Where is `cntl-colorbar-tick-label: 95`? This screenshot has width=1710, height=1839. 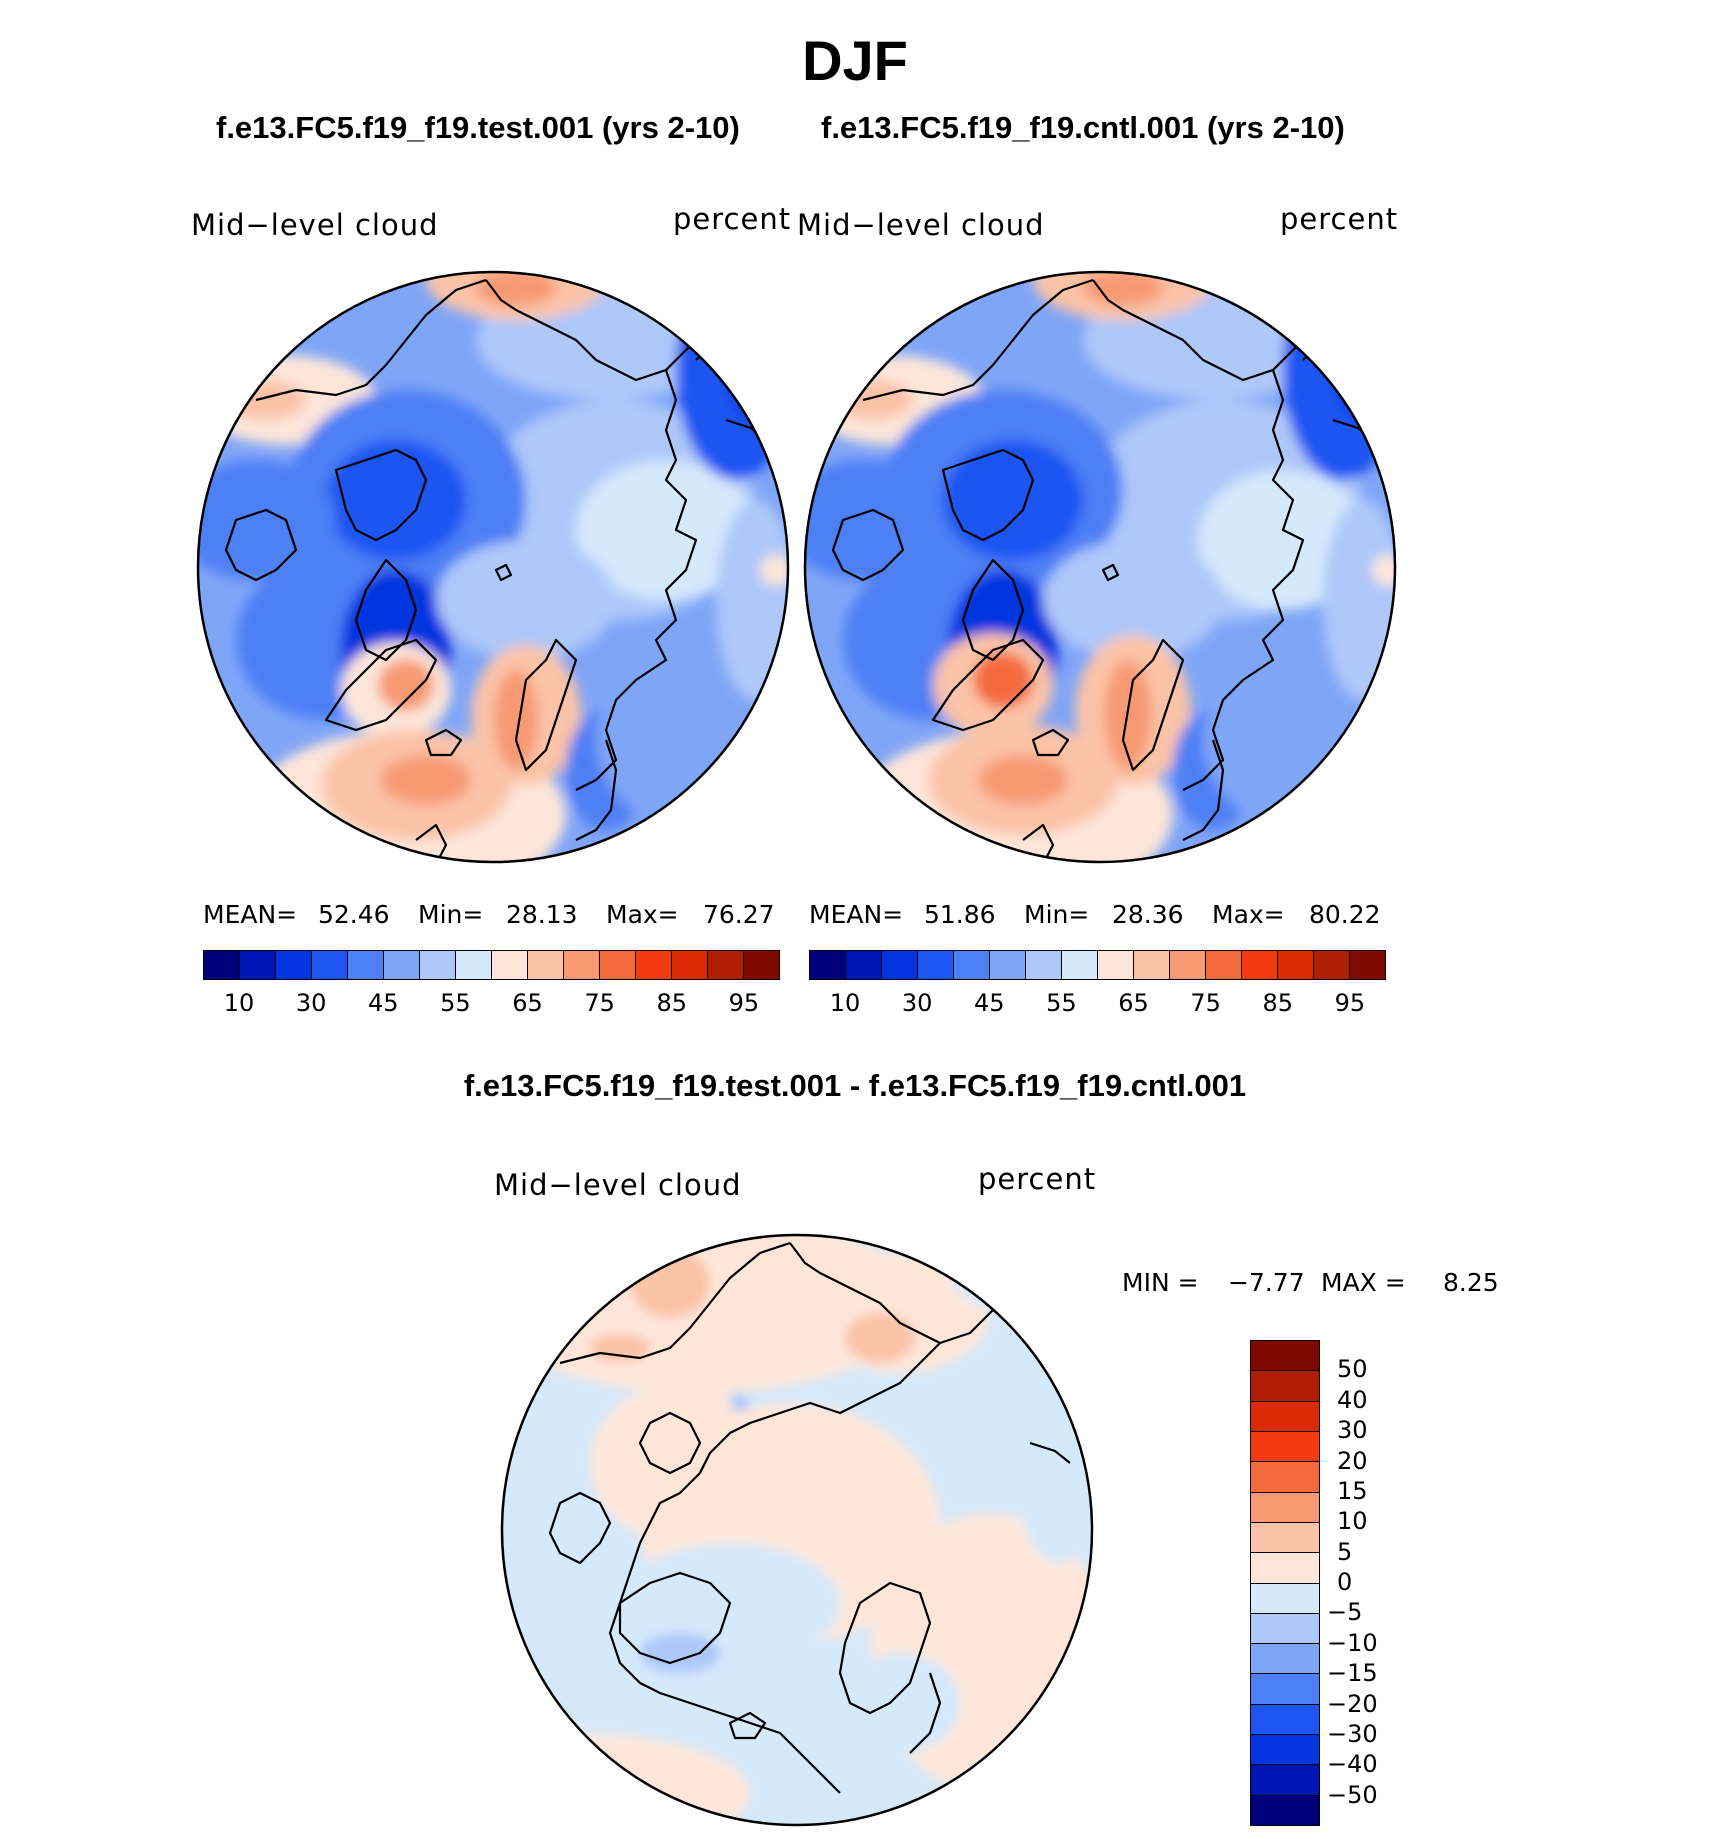
cntl-colorbar-tick-label: 95 is located at coordinates (1350, 1003).